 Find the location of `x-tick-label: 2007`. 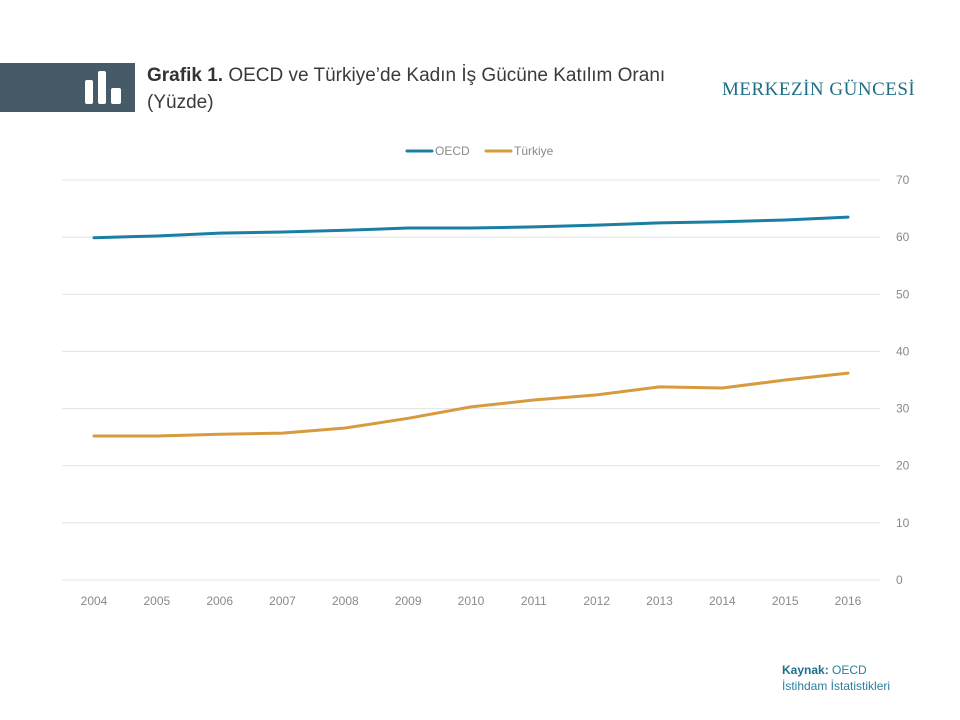

x-tick-label: 2007 is located at coordinates (282, 601).